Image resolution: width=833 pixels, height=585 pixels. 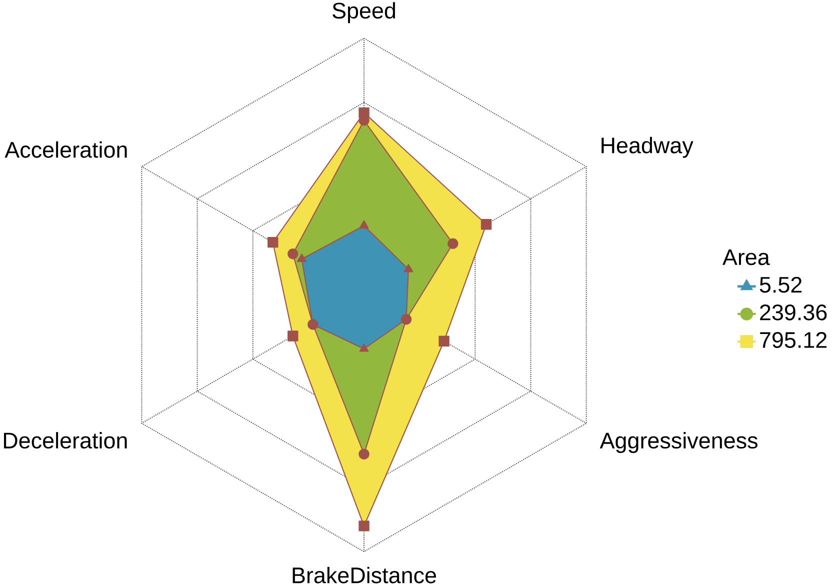 I want to click on legend-title: Area, so click(x=746, y=257).